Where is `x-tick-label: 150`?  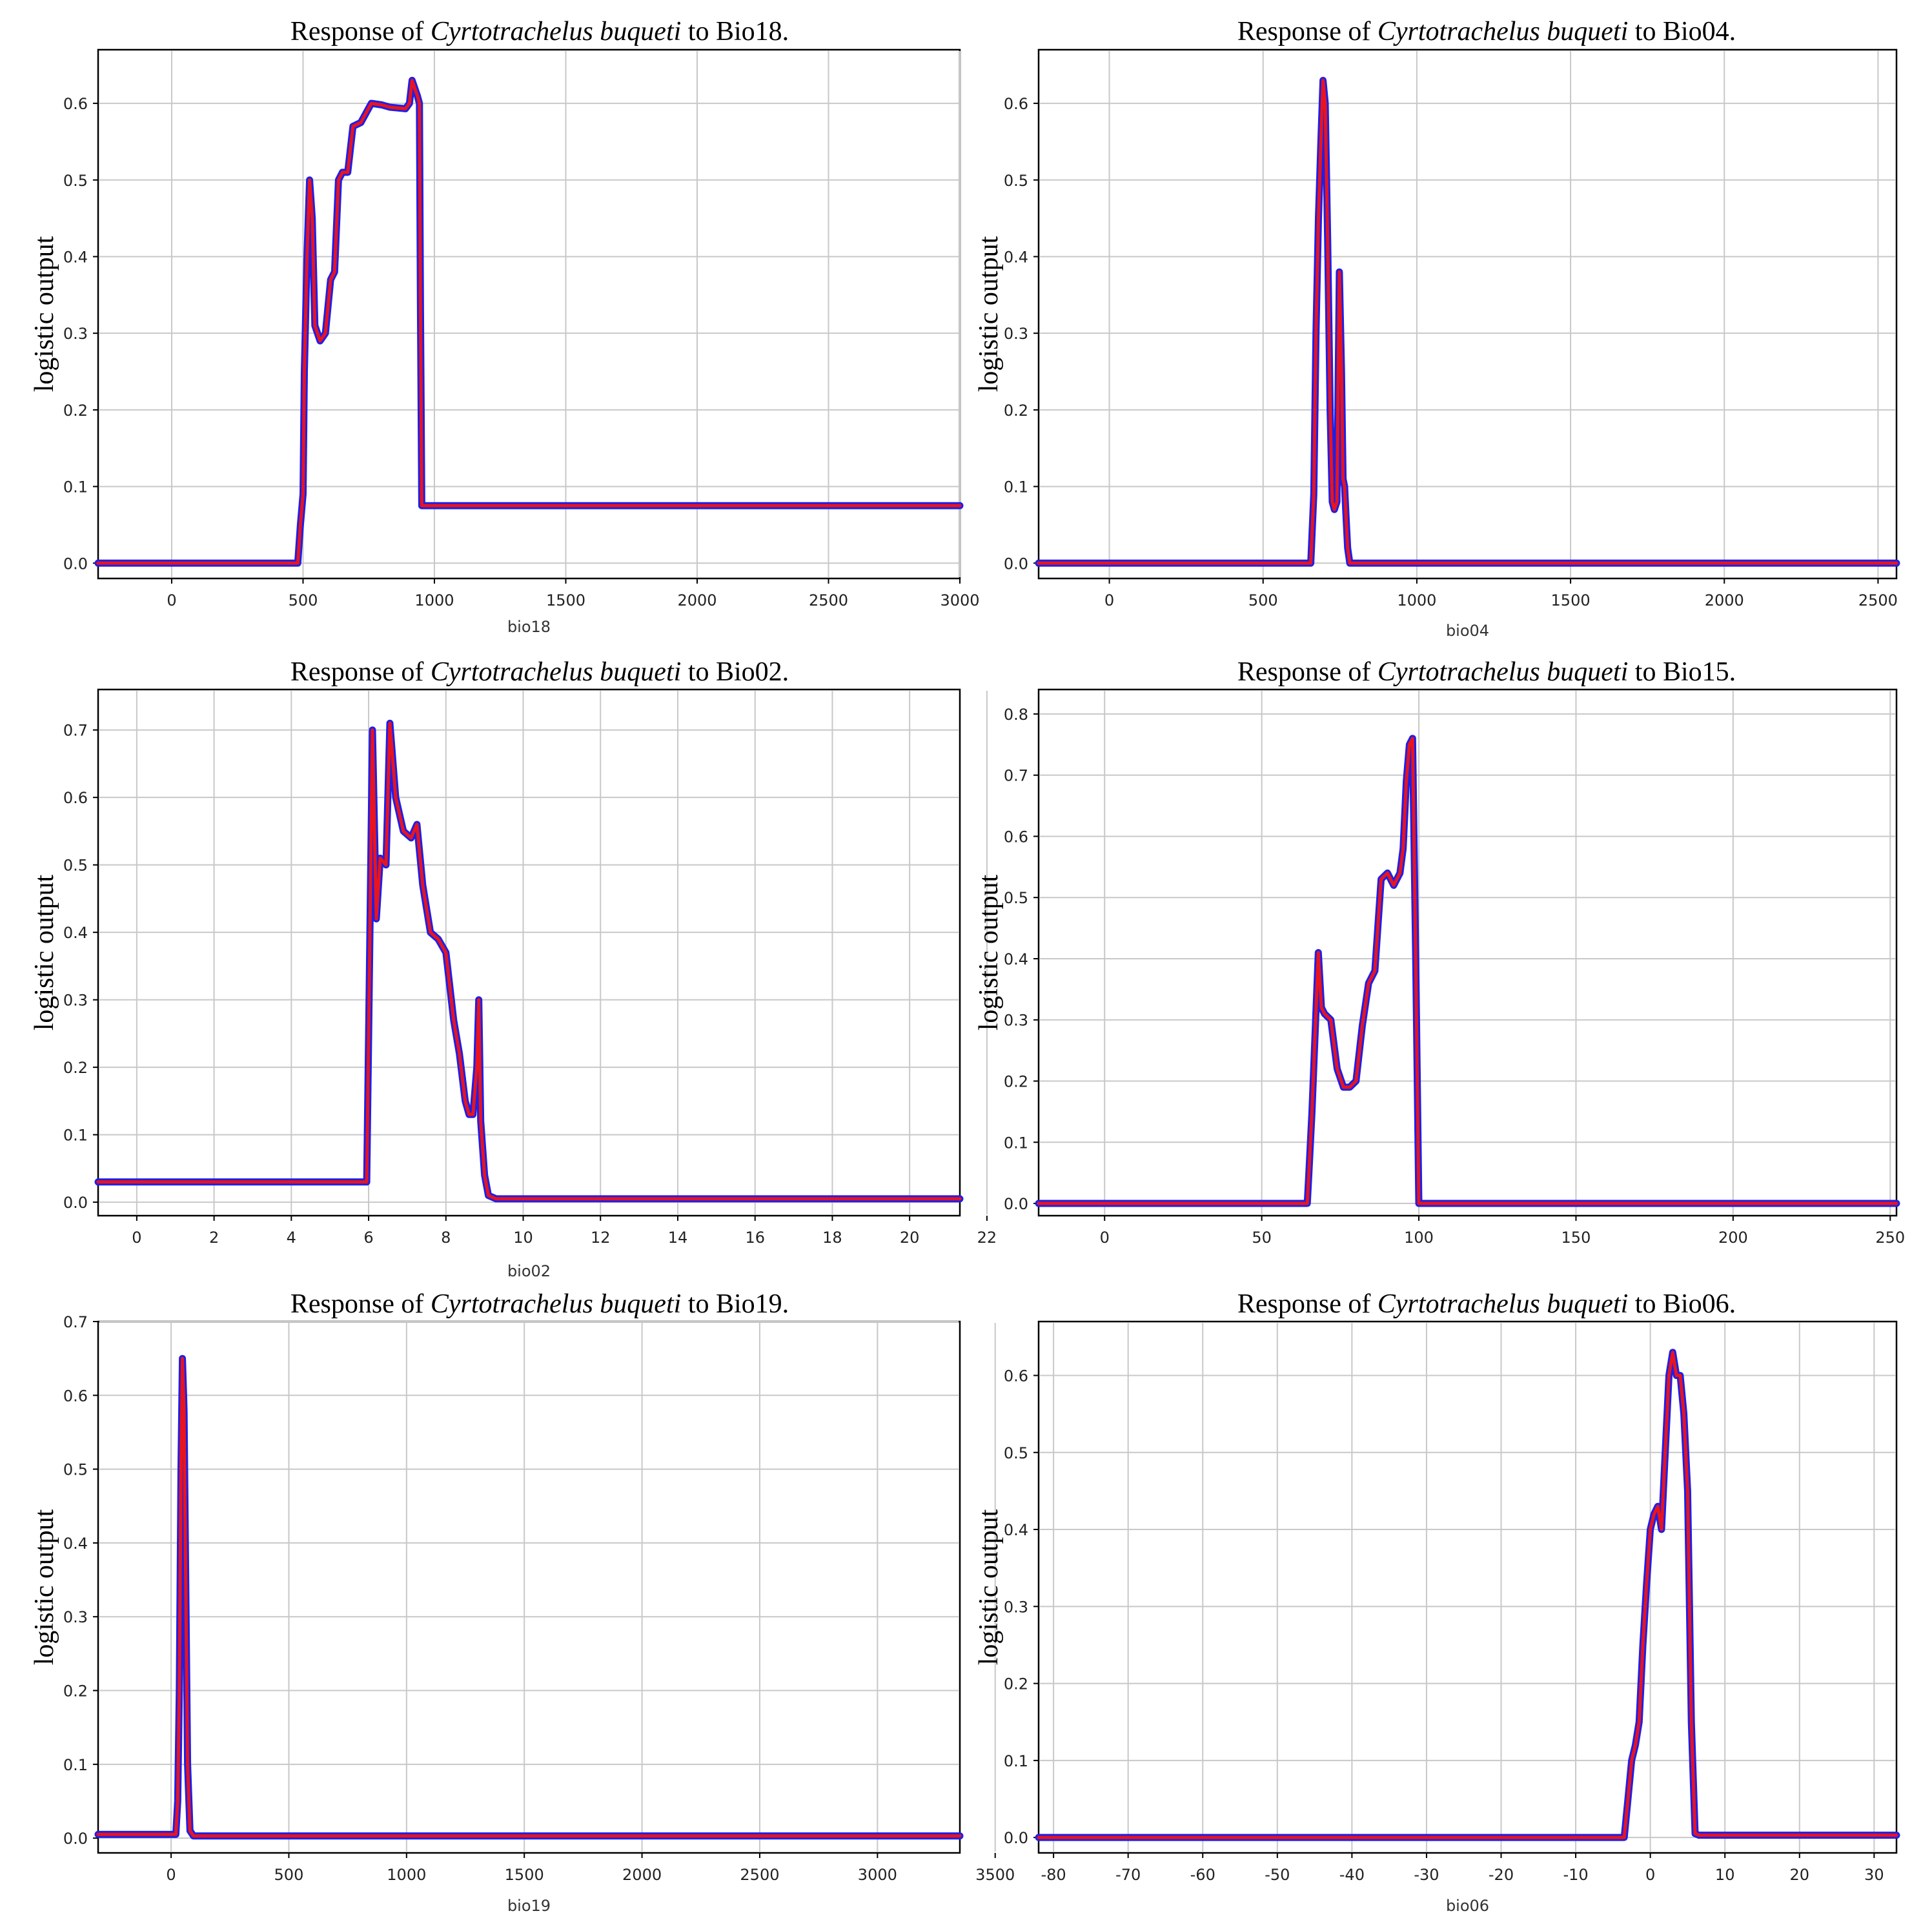
x-tick-label: 150 is located at coordinates (1576, 1238).